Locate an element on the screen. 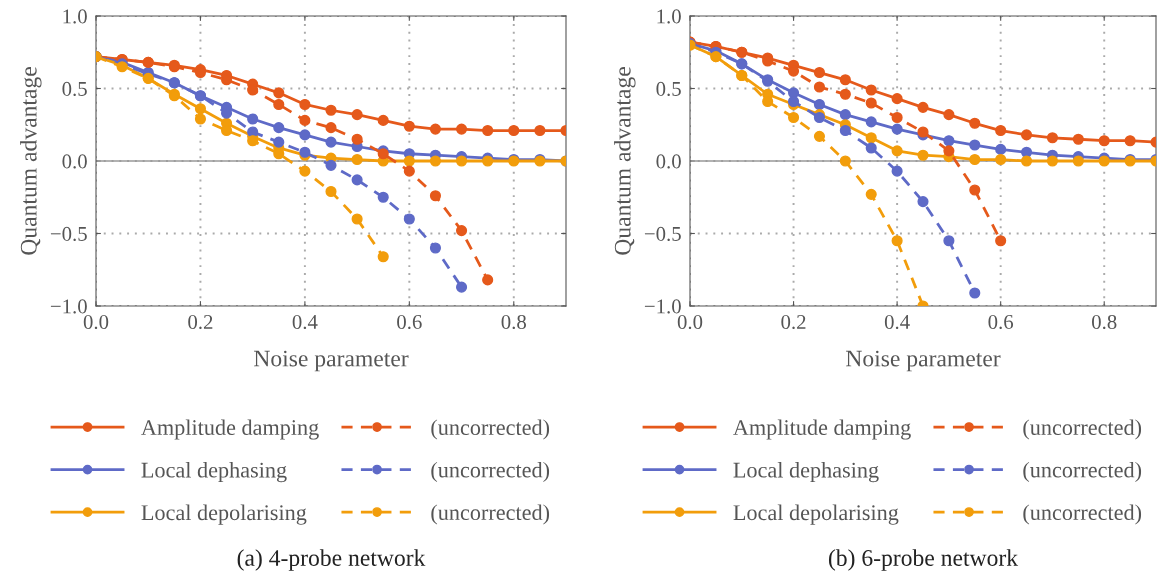  text: (a) 4-probe network is located at coordinates (331, 560).